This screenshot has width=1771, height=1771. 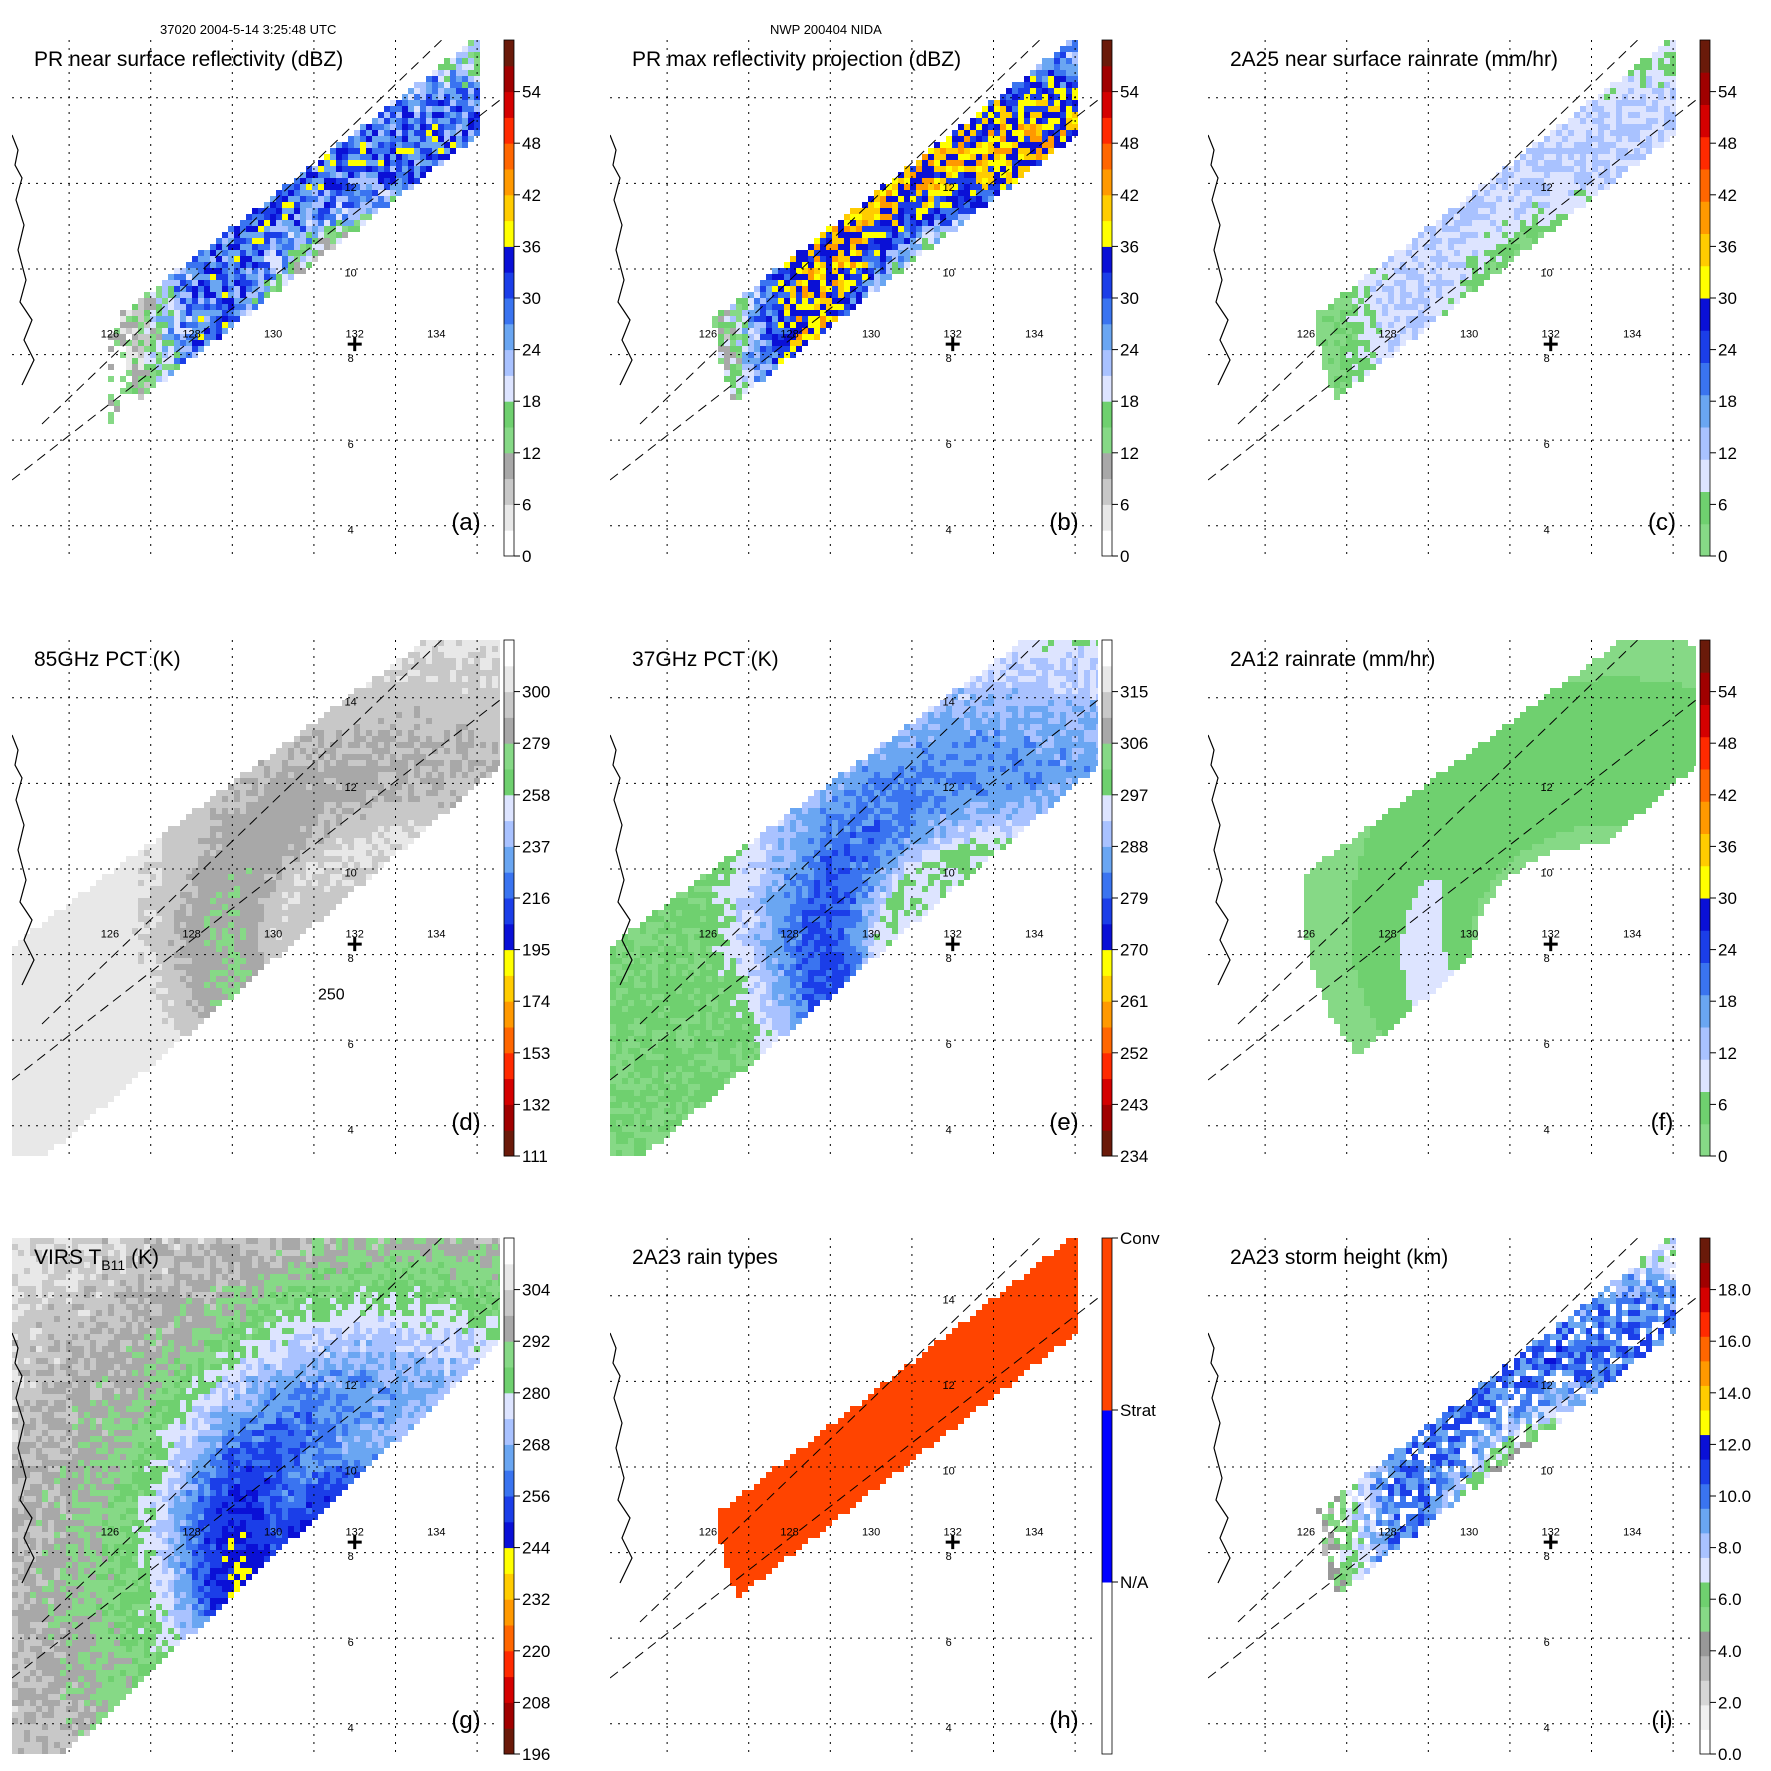 I want to click on lon-tick-label: 128, so click(x=1387, y=334).